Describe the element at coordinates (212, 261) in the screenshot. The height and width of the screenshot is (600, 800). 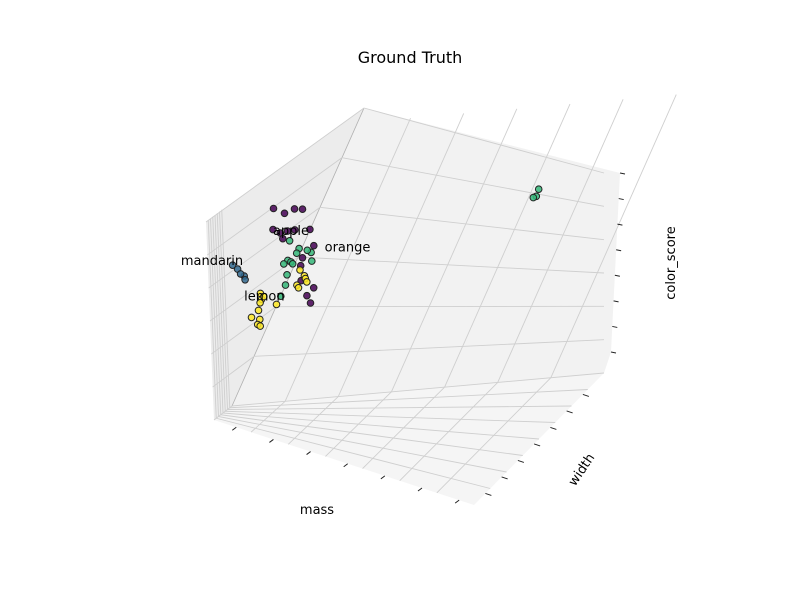
I see `annotation-mandarin: mandarin` at that location.